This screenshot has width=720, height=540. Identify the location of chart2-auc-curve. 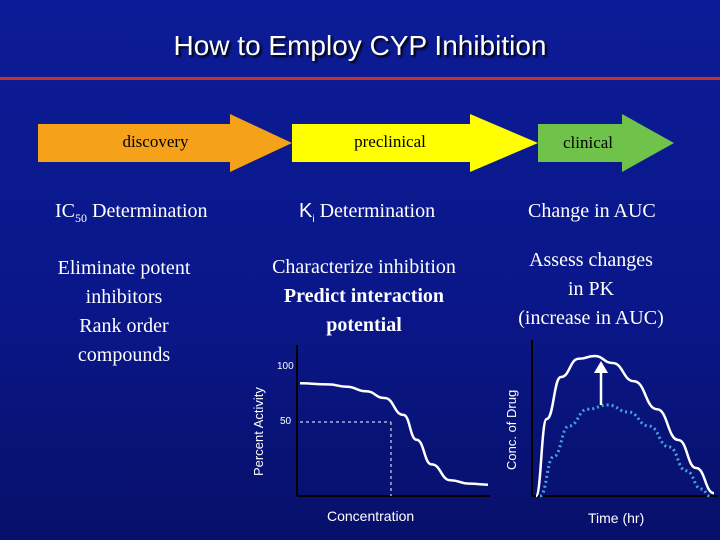
(624, 426).